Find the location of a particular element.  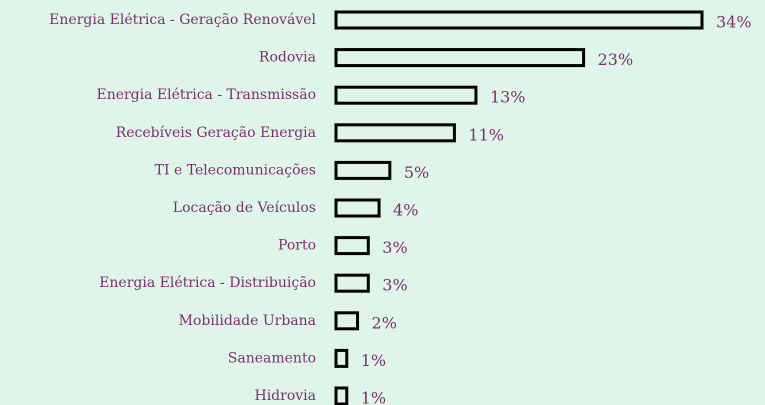

category-label: Mobilidade Urbana is located at coordinates (247, 321).